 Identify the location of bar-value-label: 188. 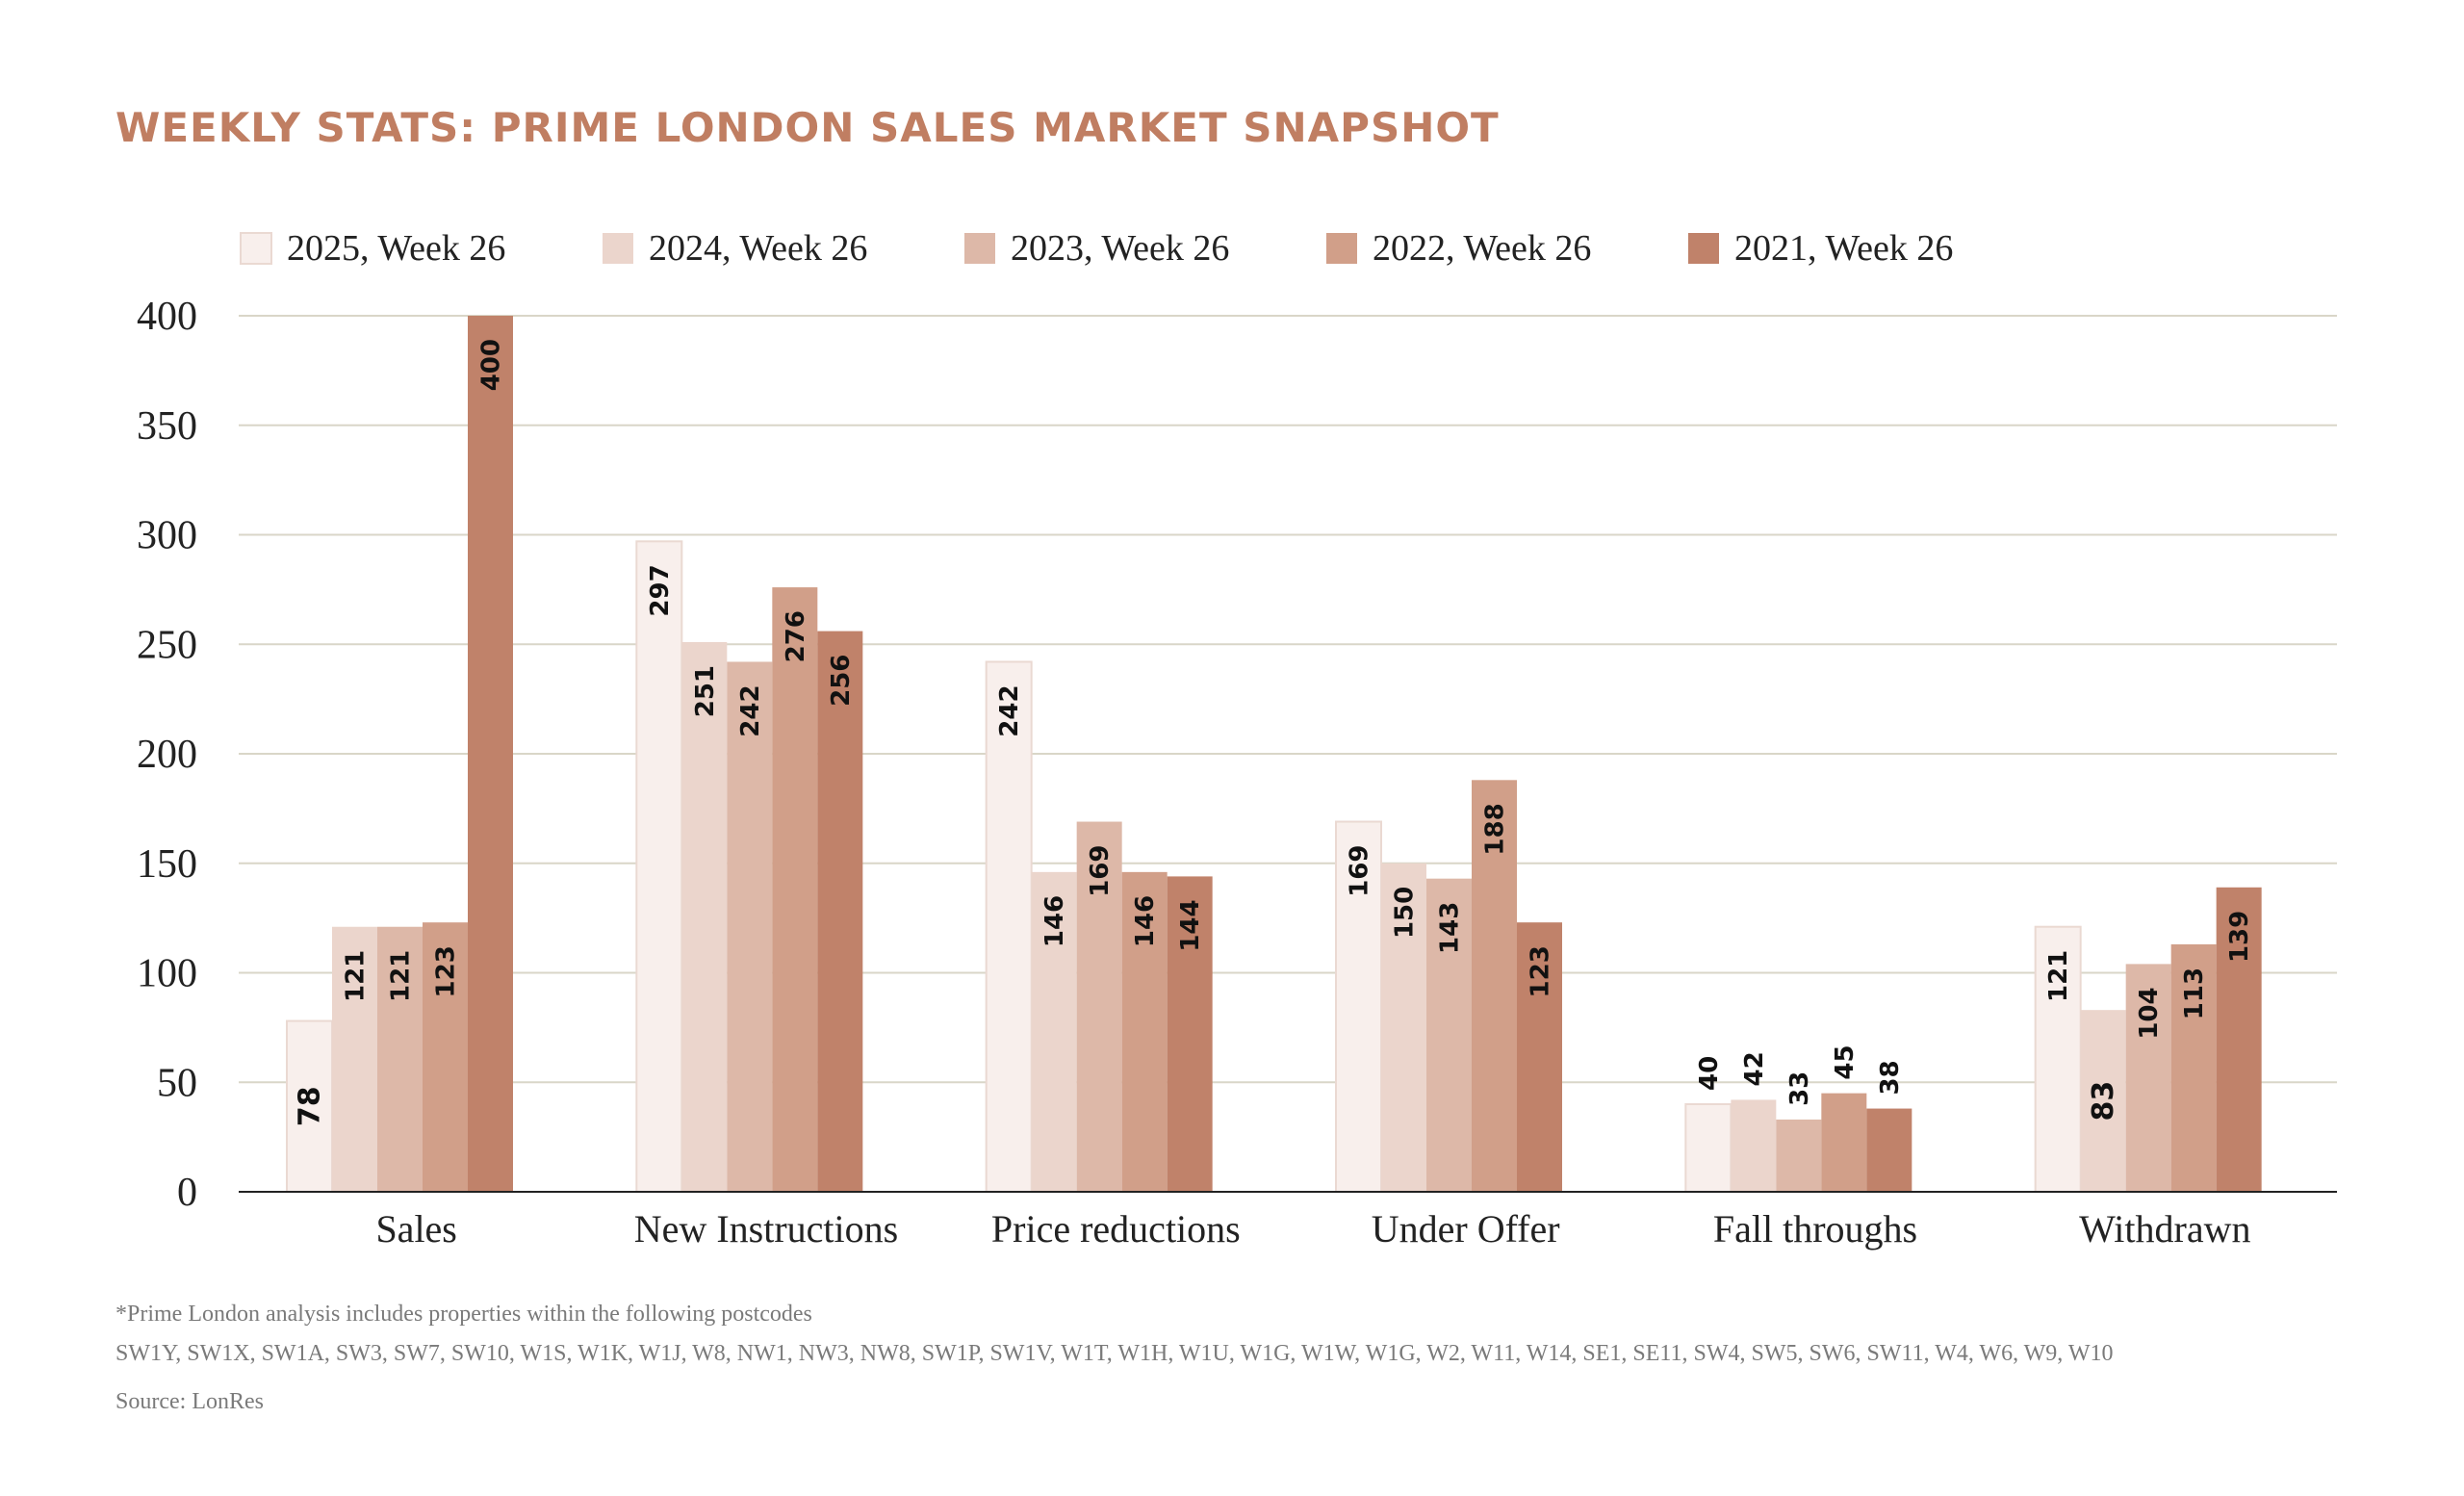
(1495, 829).